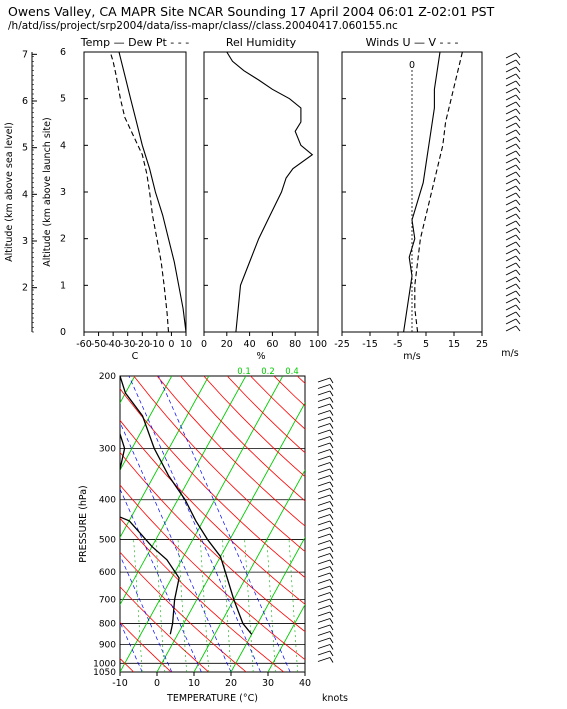 This screenshot has width=567, height=709. I want to click on pressure-tick-label: 600, so click(107, 573).